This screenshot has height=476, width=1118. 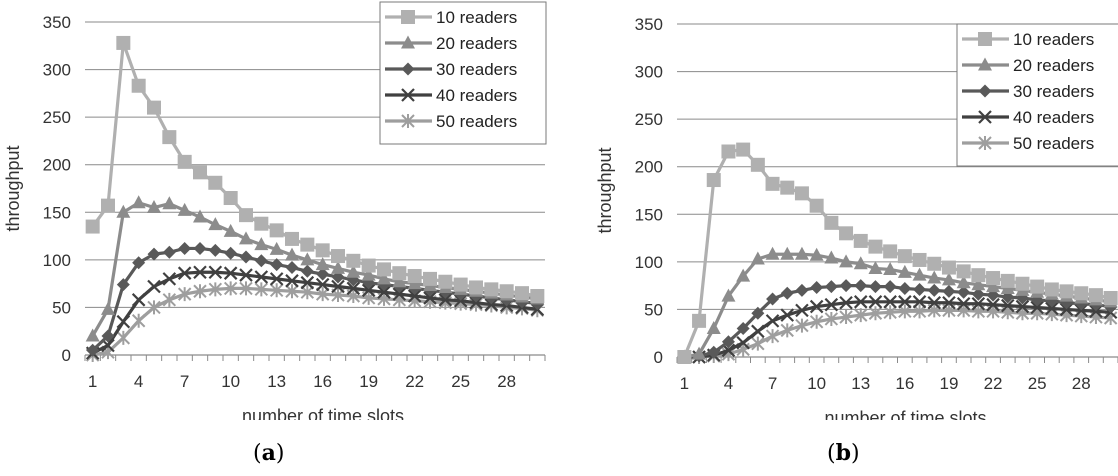 What do you see at coordinates (1053, 143) in the screenshot?
I see `legend-label: 50 readers` at bounding box center [1053, 143].